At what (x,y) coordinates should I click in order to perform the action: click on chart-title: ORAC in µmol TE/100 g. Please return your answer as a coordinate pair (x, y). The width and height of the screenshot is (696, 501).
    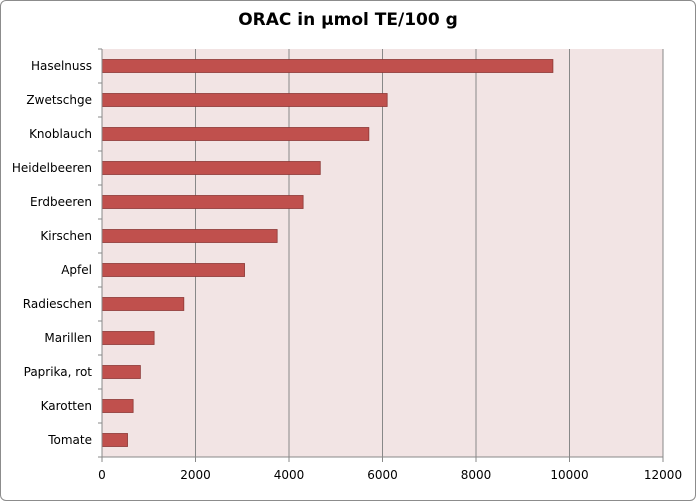
    Looking at the image, I should click on (348, 20).